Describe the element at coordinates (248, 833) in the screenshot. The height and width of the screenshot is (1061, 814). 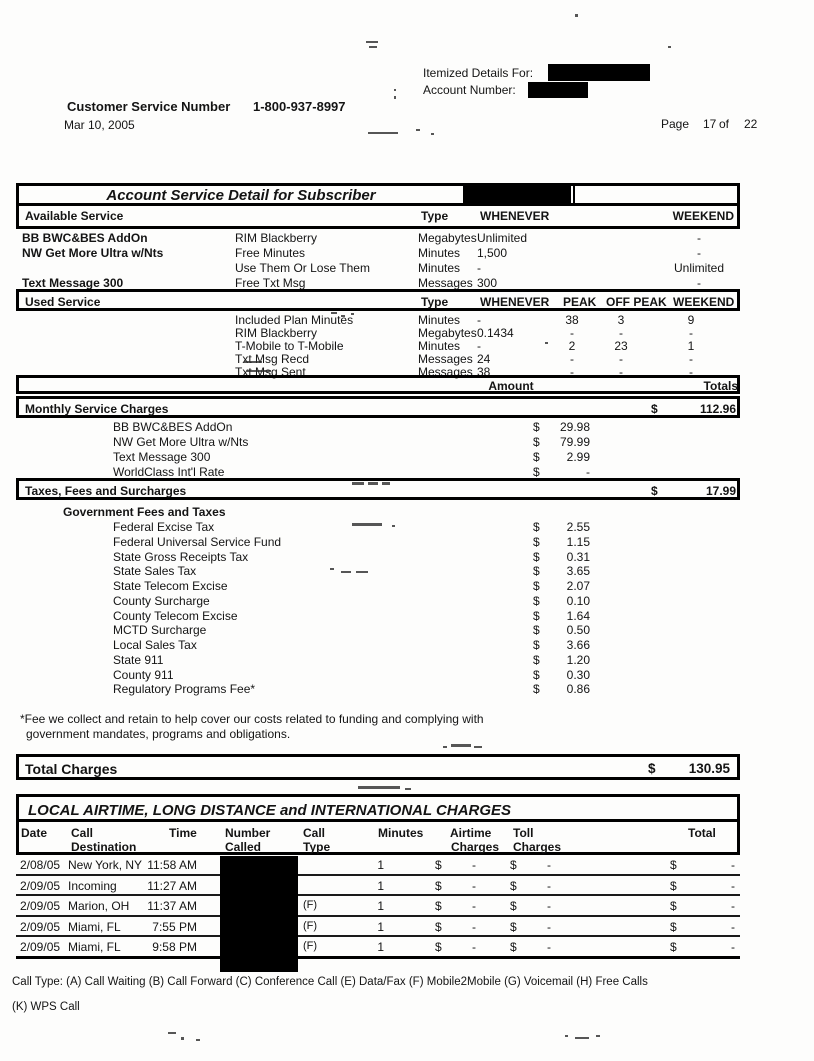
I see `col-number: Number` at that location.